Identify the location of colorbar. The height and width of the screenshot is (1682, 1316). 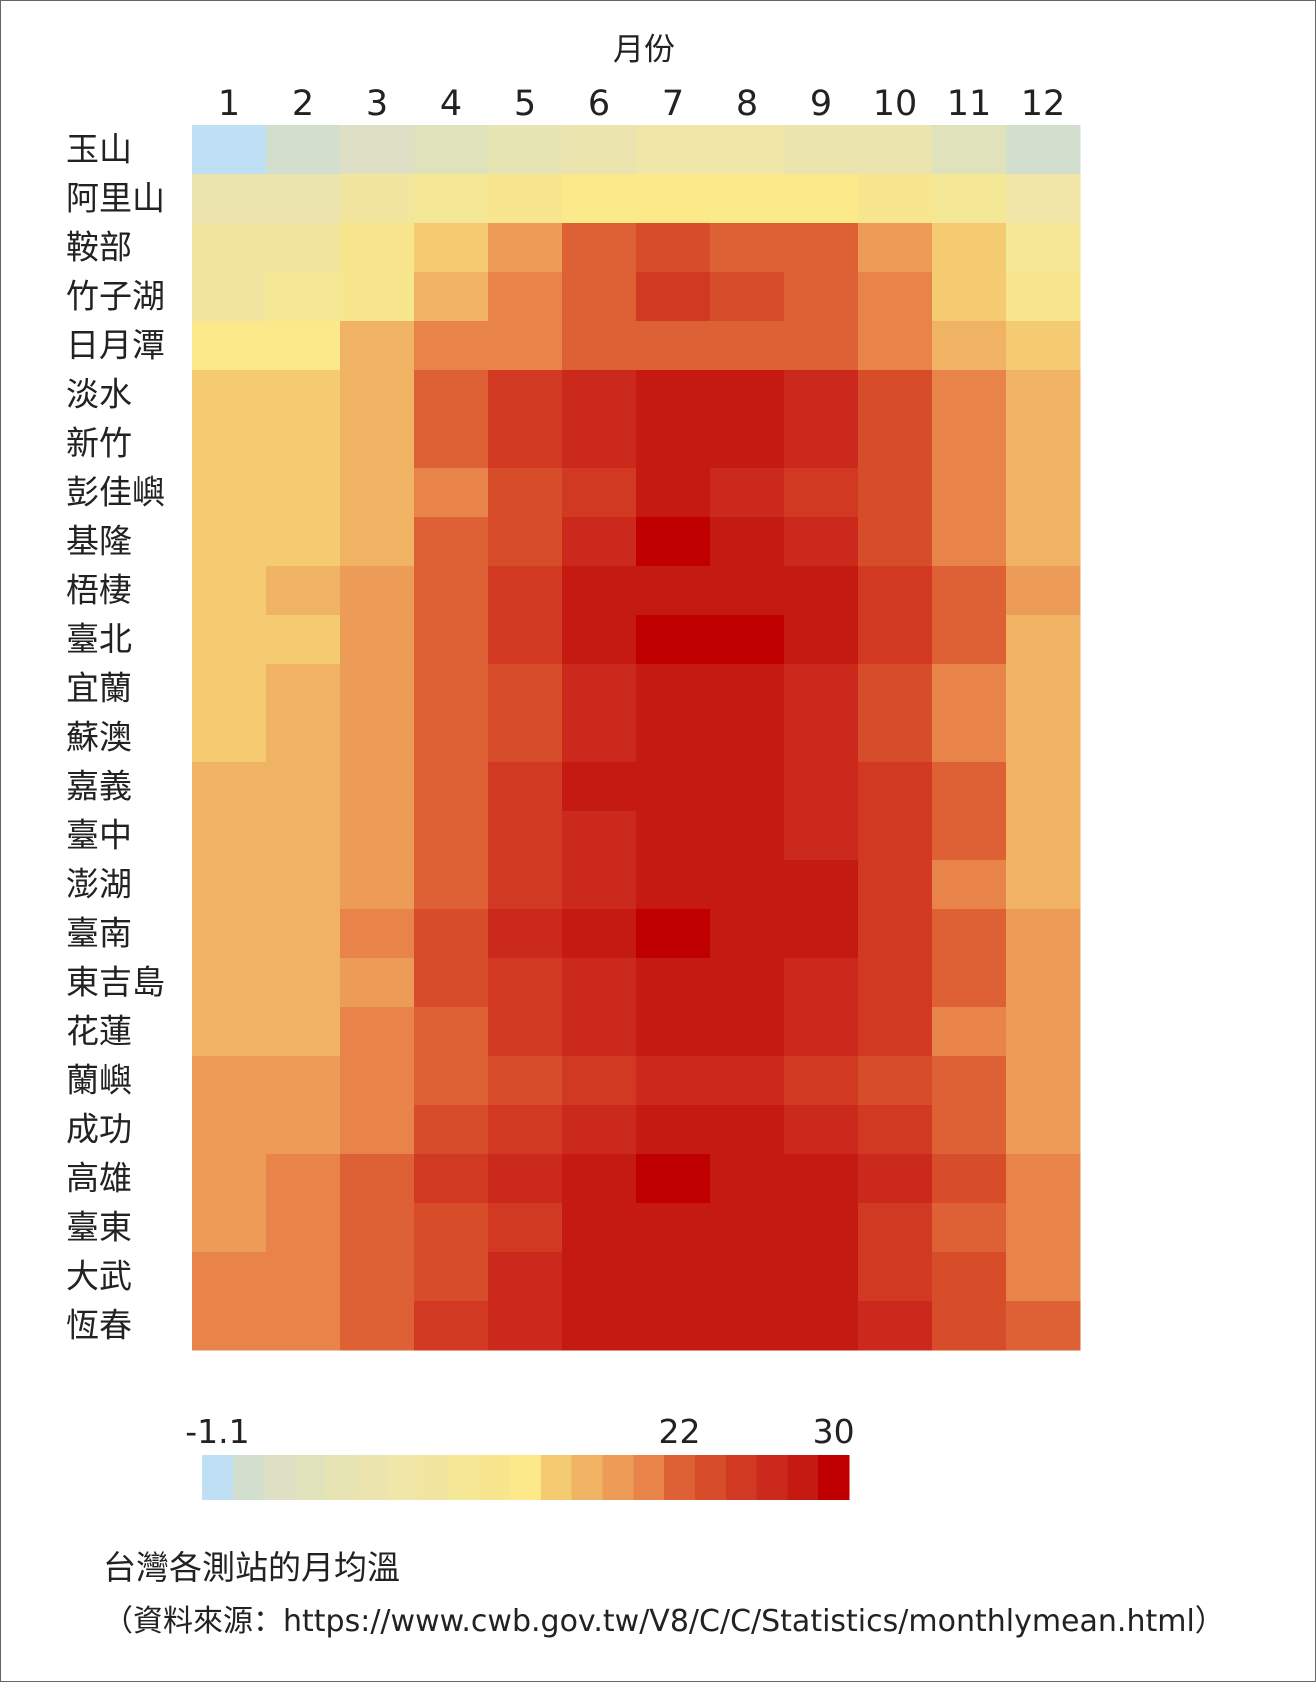
(526, 1477).